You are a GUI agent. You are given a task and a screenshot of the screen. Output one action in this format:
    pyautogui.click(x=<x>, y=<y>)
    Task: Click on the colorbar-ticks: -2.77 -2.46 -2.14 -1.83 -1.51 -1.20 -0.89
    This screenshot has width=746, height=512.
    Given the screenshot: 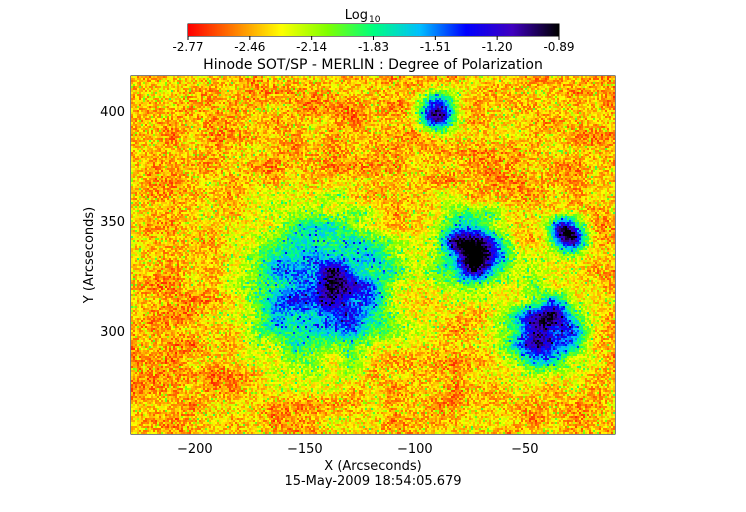 What is the action you would take?
    pyautogui.click(x=373, y=45)
    